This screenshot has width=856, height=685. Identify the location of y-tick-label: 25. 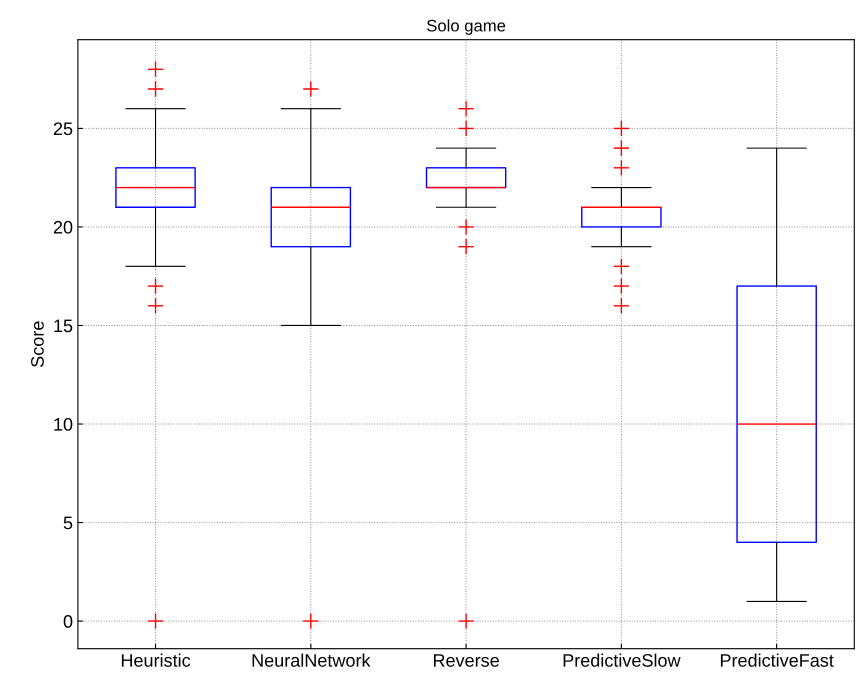
(63, 129).